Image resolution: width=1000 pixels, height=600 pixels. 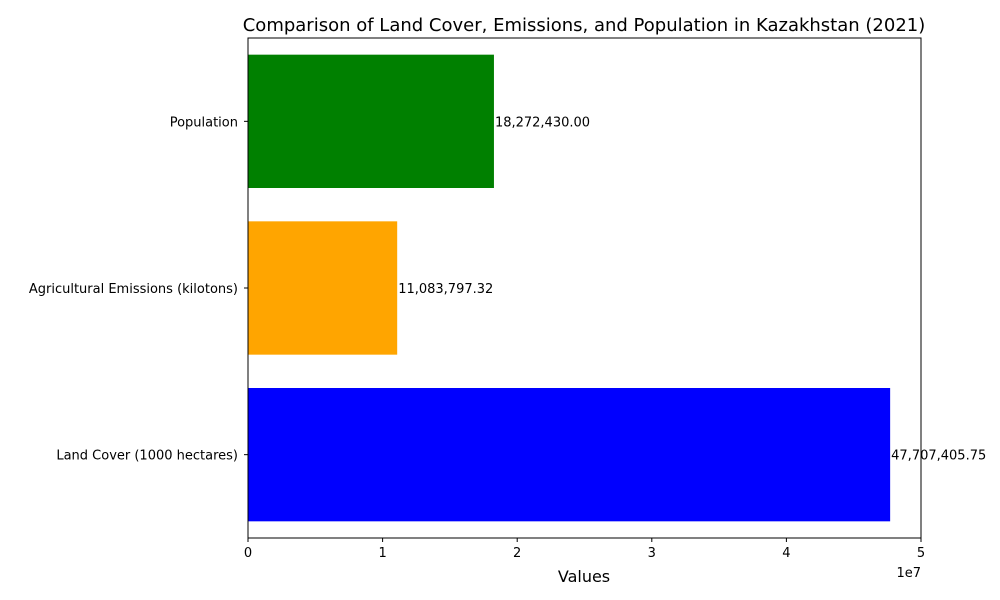 What do you see at coordinates (652, 553) in the screenshot?
I see `x-tick-label-3: 3` at bounding box center [652, 553].